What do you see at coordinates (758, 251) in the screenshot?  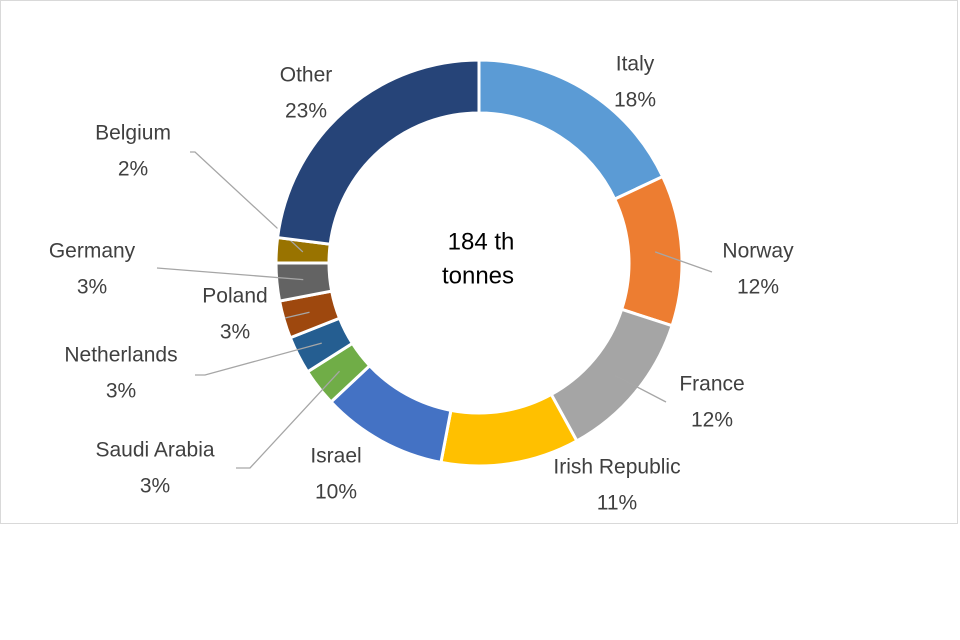 I see `category-label: Norway` at bounding box center [758, 251].